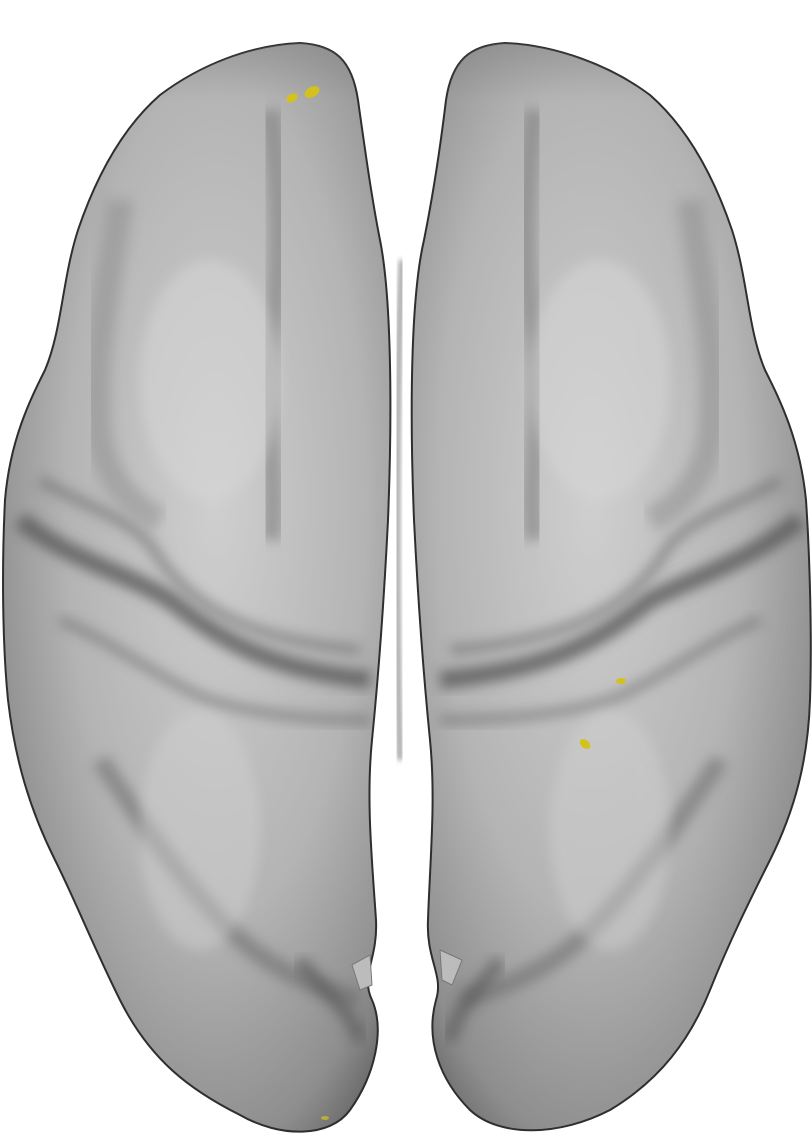 The image size is (812, 1136). I want to click on central-sulcus-left, so click(192, 600).